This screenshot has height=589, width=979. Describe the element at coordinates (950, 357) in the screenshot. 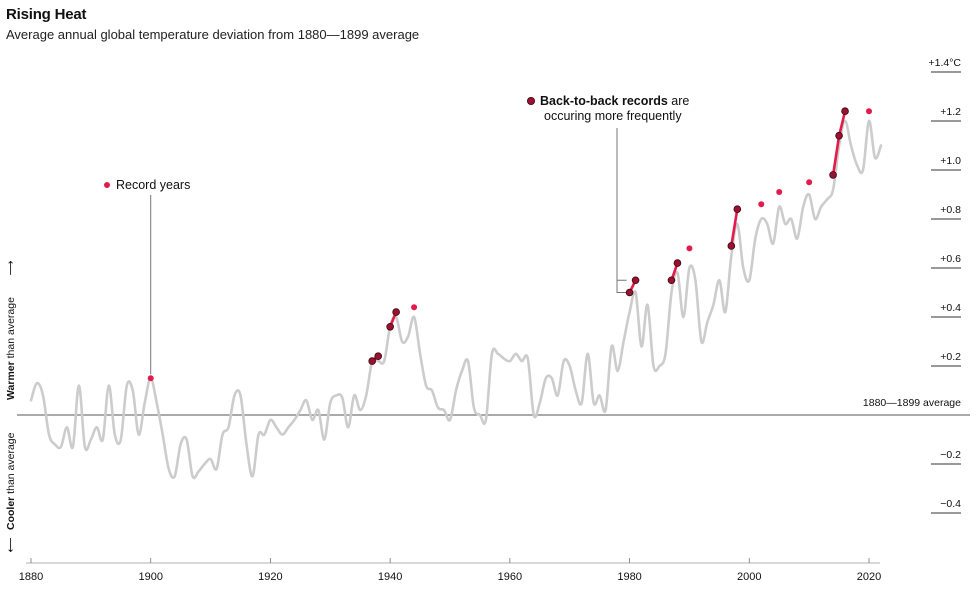

I see `y-tick-label: +0.2` at that location.